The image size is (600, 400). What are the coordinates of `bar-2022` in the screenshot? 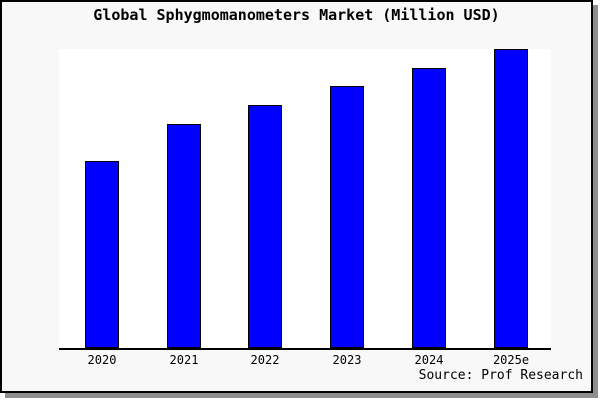 It's located at (265, 226).